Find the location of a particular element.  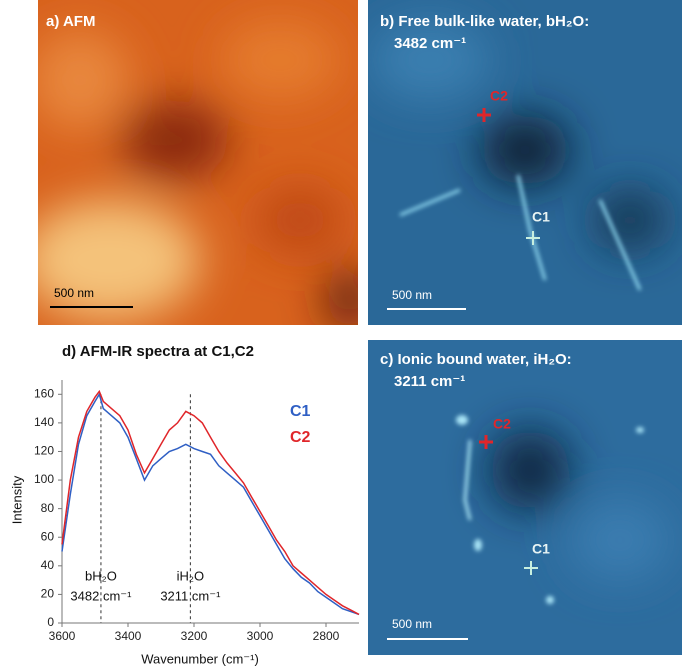

x-tick-label: 3400 is located at coordinates (128, 636).